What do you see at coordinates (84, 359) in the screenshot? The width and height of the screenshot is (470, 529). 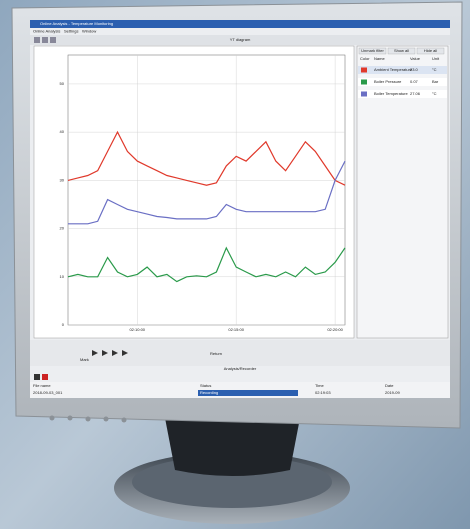 I see `mark-button: Mark` at bounding box center [84, 359].